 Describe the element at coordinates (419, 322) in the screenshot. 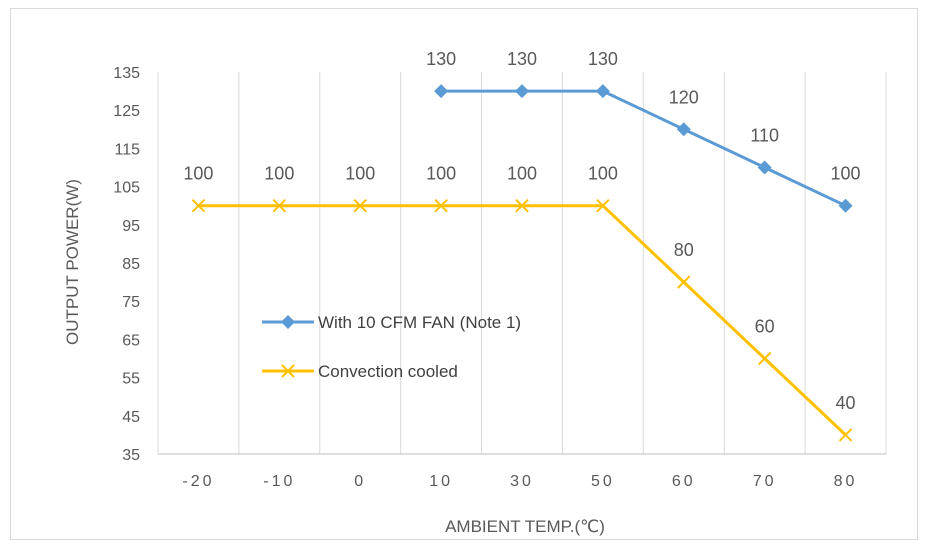

I see `legend-label: With 10 CFM FAN (Note 1)` at that location.